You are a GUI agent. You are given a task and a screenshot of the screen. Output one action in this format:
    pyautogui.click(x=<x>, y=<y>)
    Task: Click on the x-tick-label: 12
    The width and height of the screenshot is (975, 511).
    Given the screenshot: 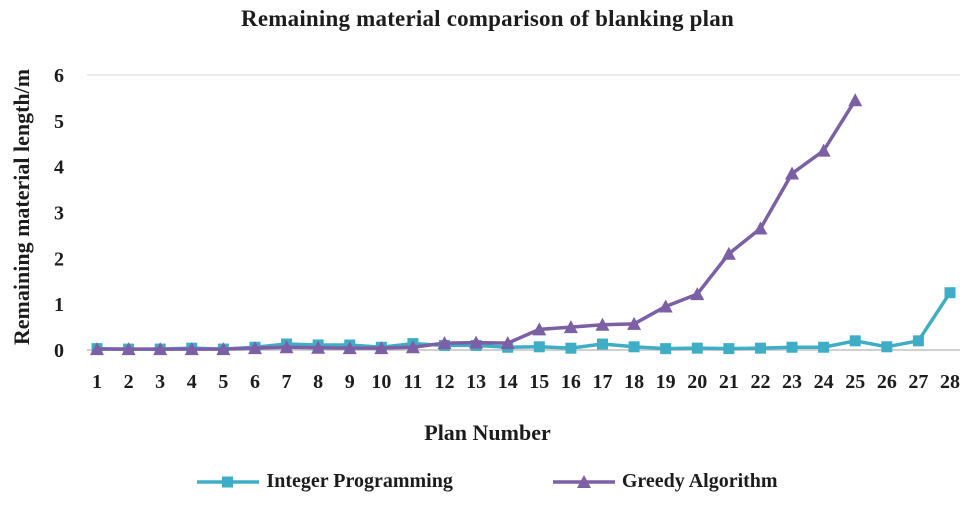 What is the action you would take?
    pyautogui.click(x=445, y=382)
    